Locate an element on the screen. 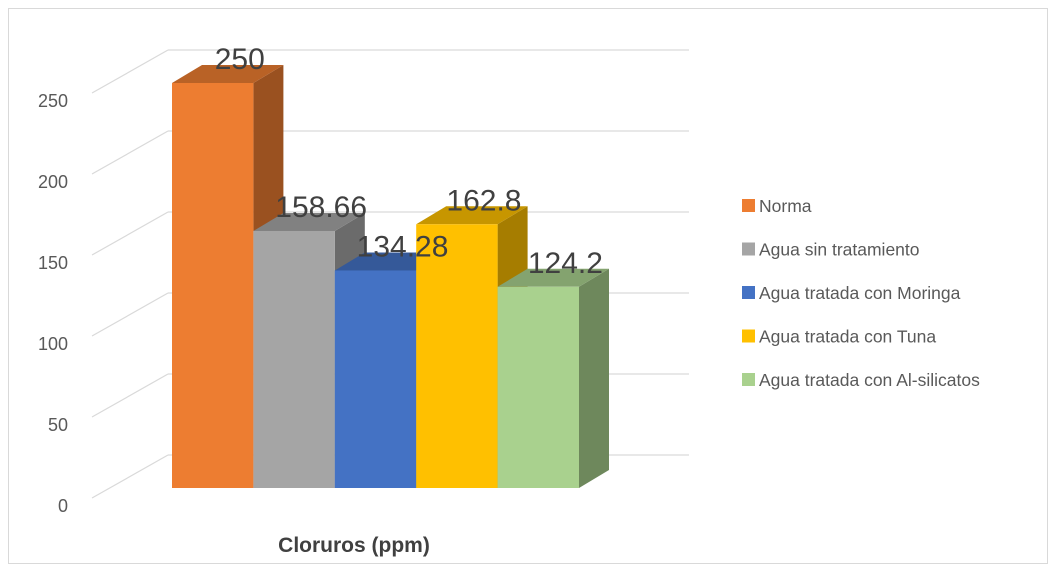  y-tick-label: 250 is located at coordinates (53, 101).